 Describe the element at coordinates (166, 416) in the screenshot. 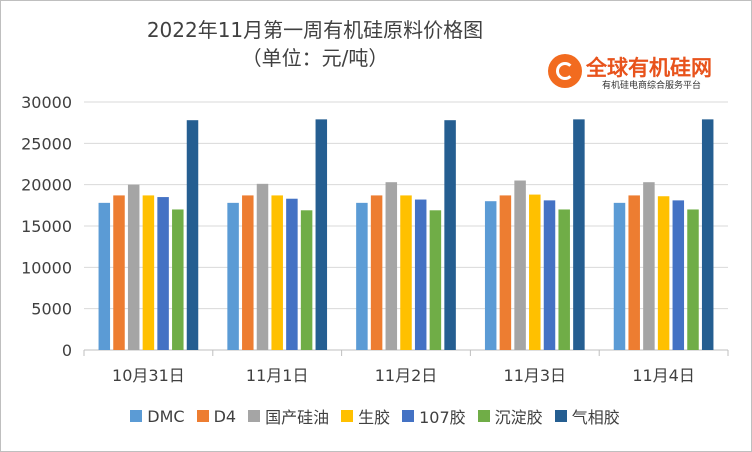

I see `legend-label: DMC` at that location.